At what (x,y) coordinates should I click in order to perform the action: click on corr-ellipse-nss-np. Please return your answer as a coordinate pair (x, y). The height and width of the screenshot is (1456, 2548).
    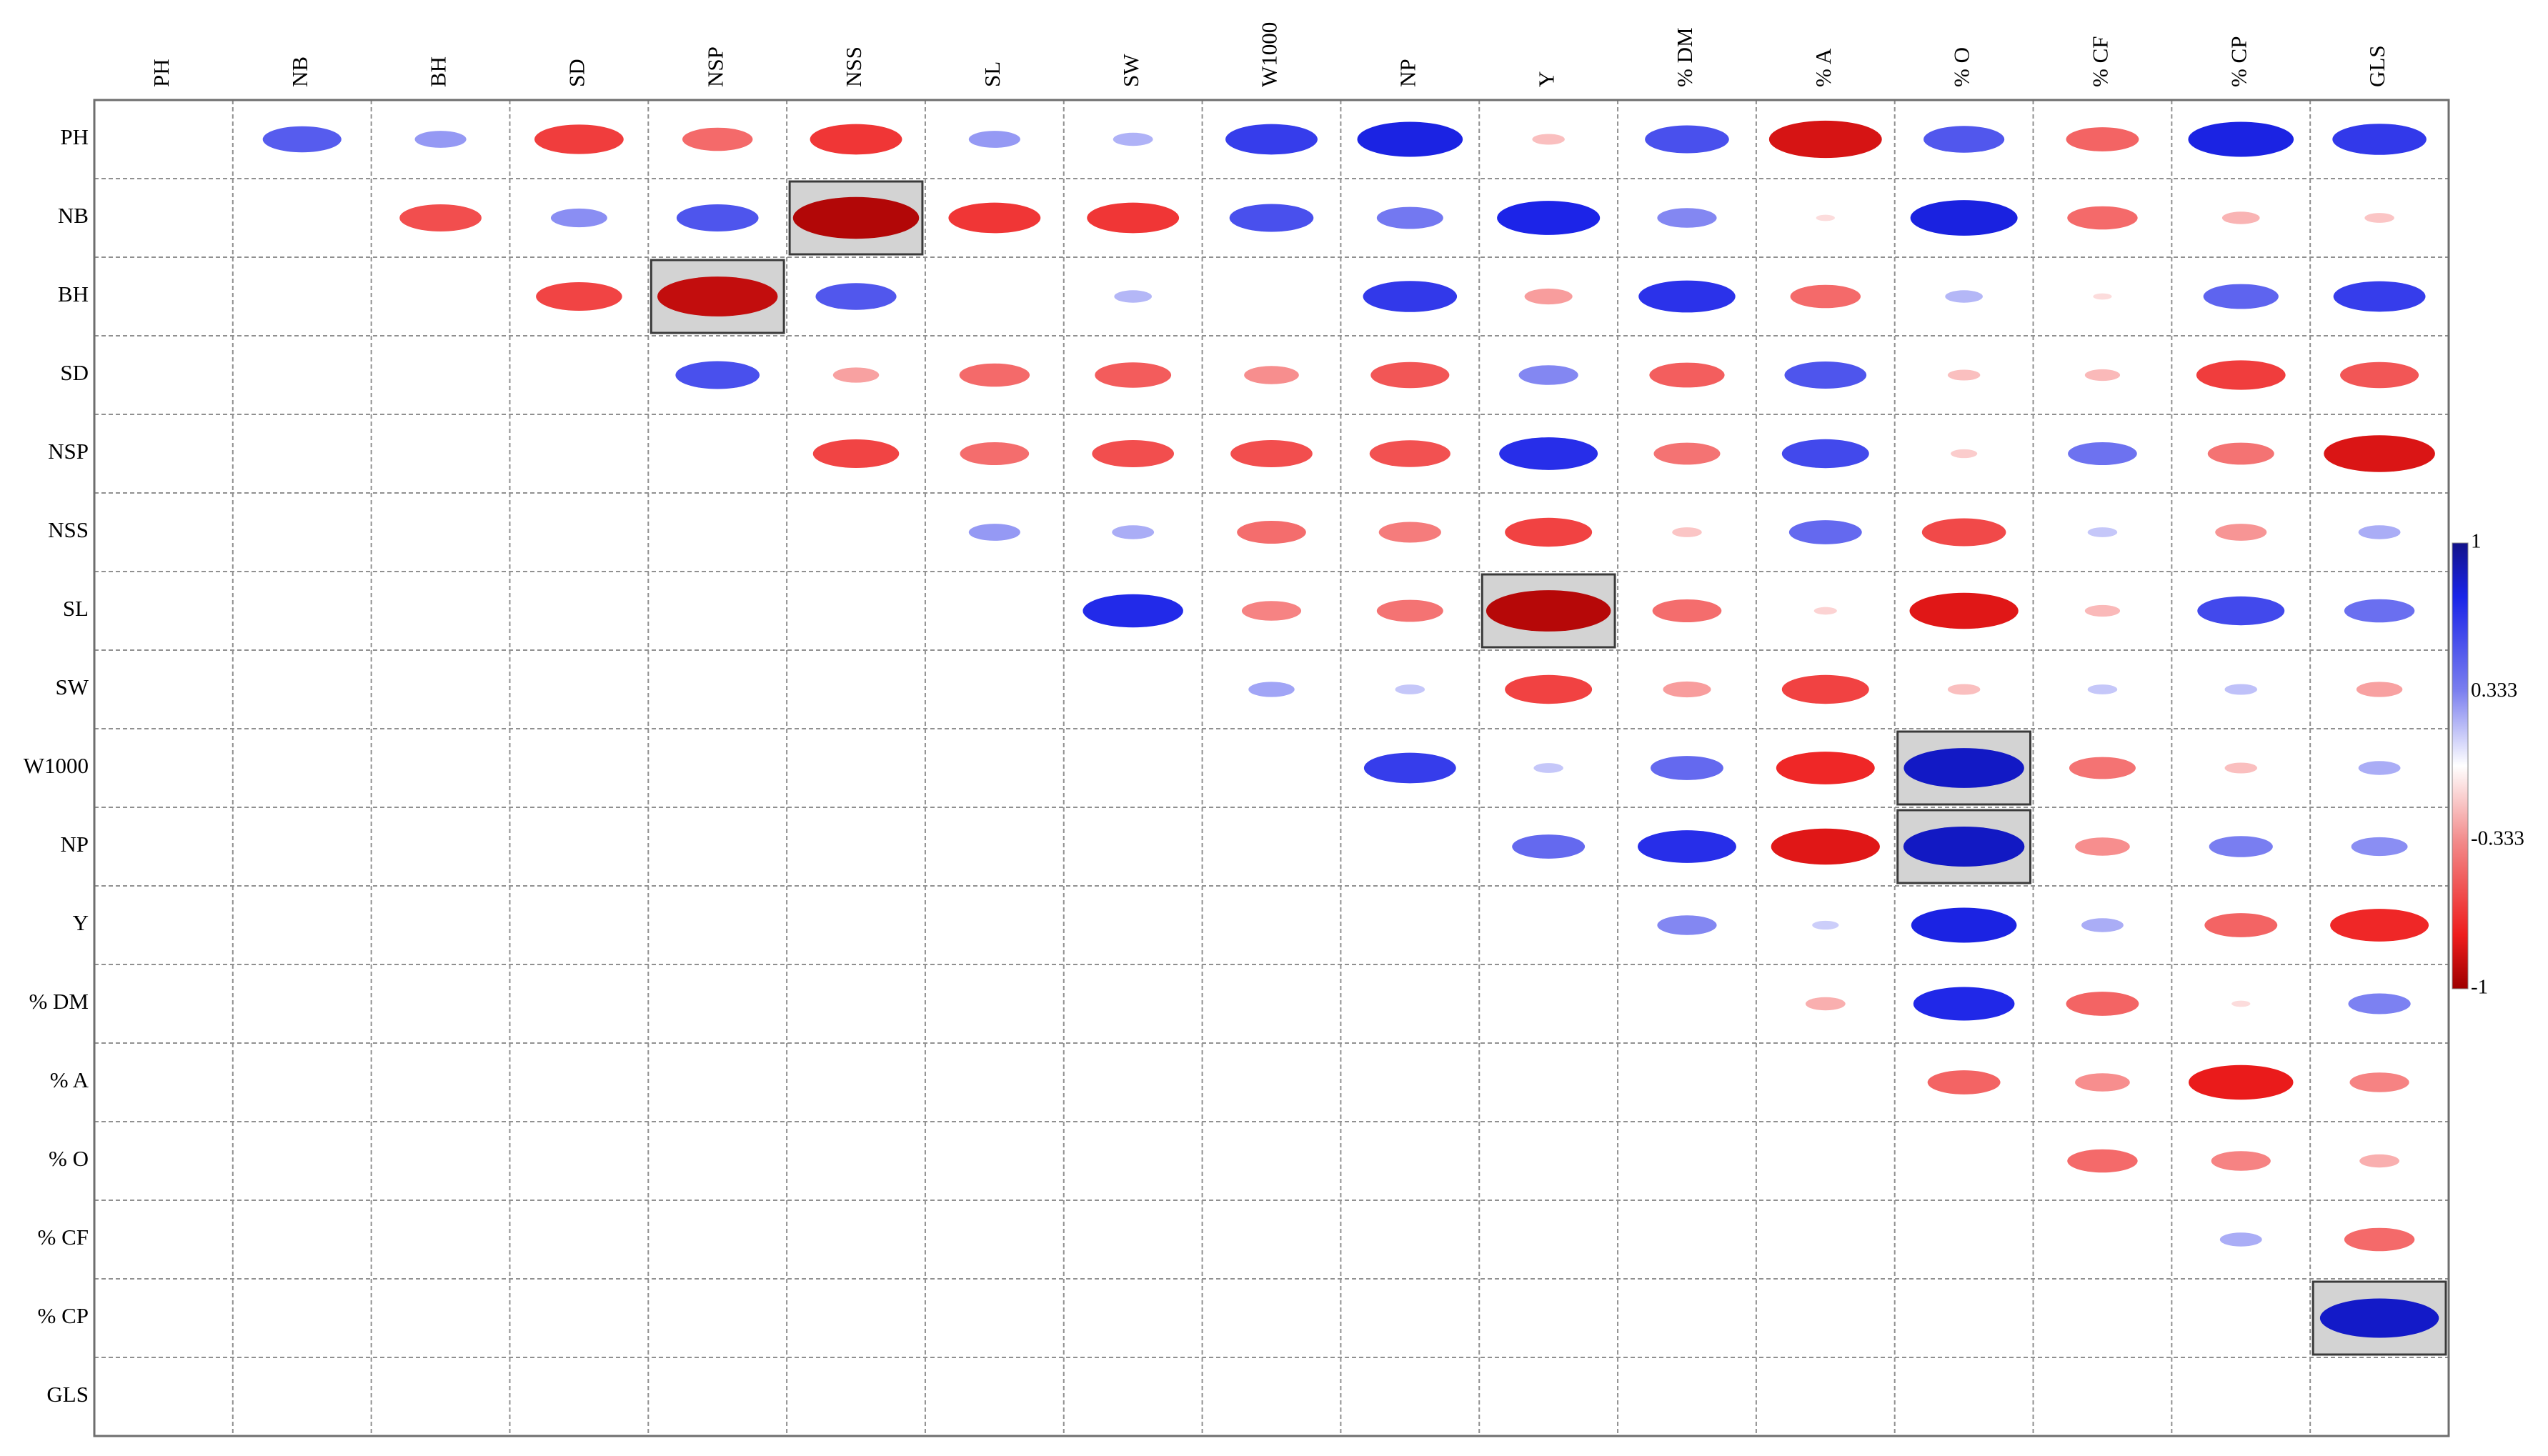
    Looking at the image, I should click on (1409, 532).